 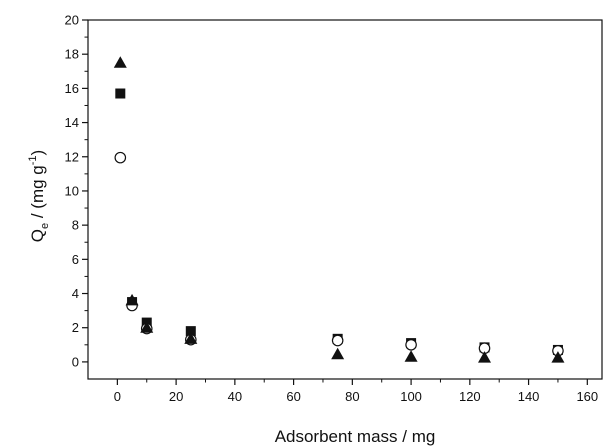 I want to click on y-tick-label: 10, so click(x=72, y=190).